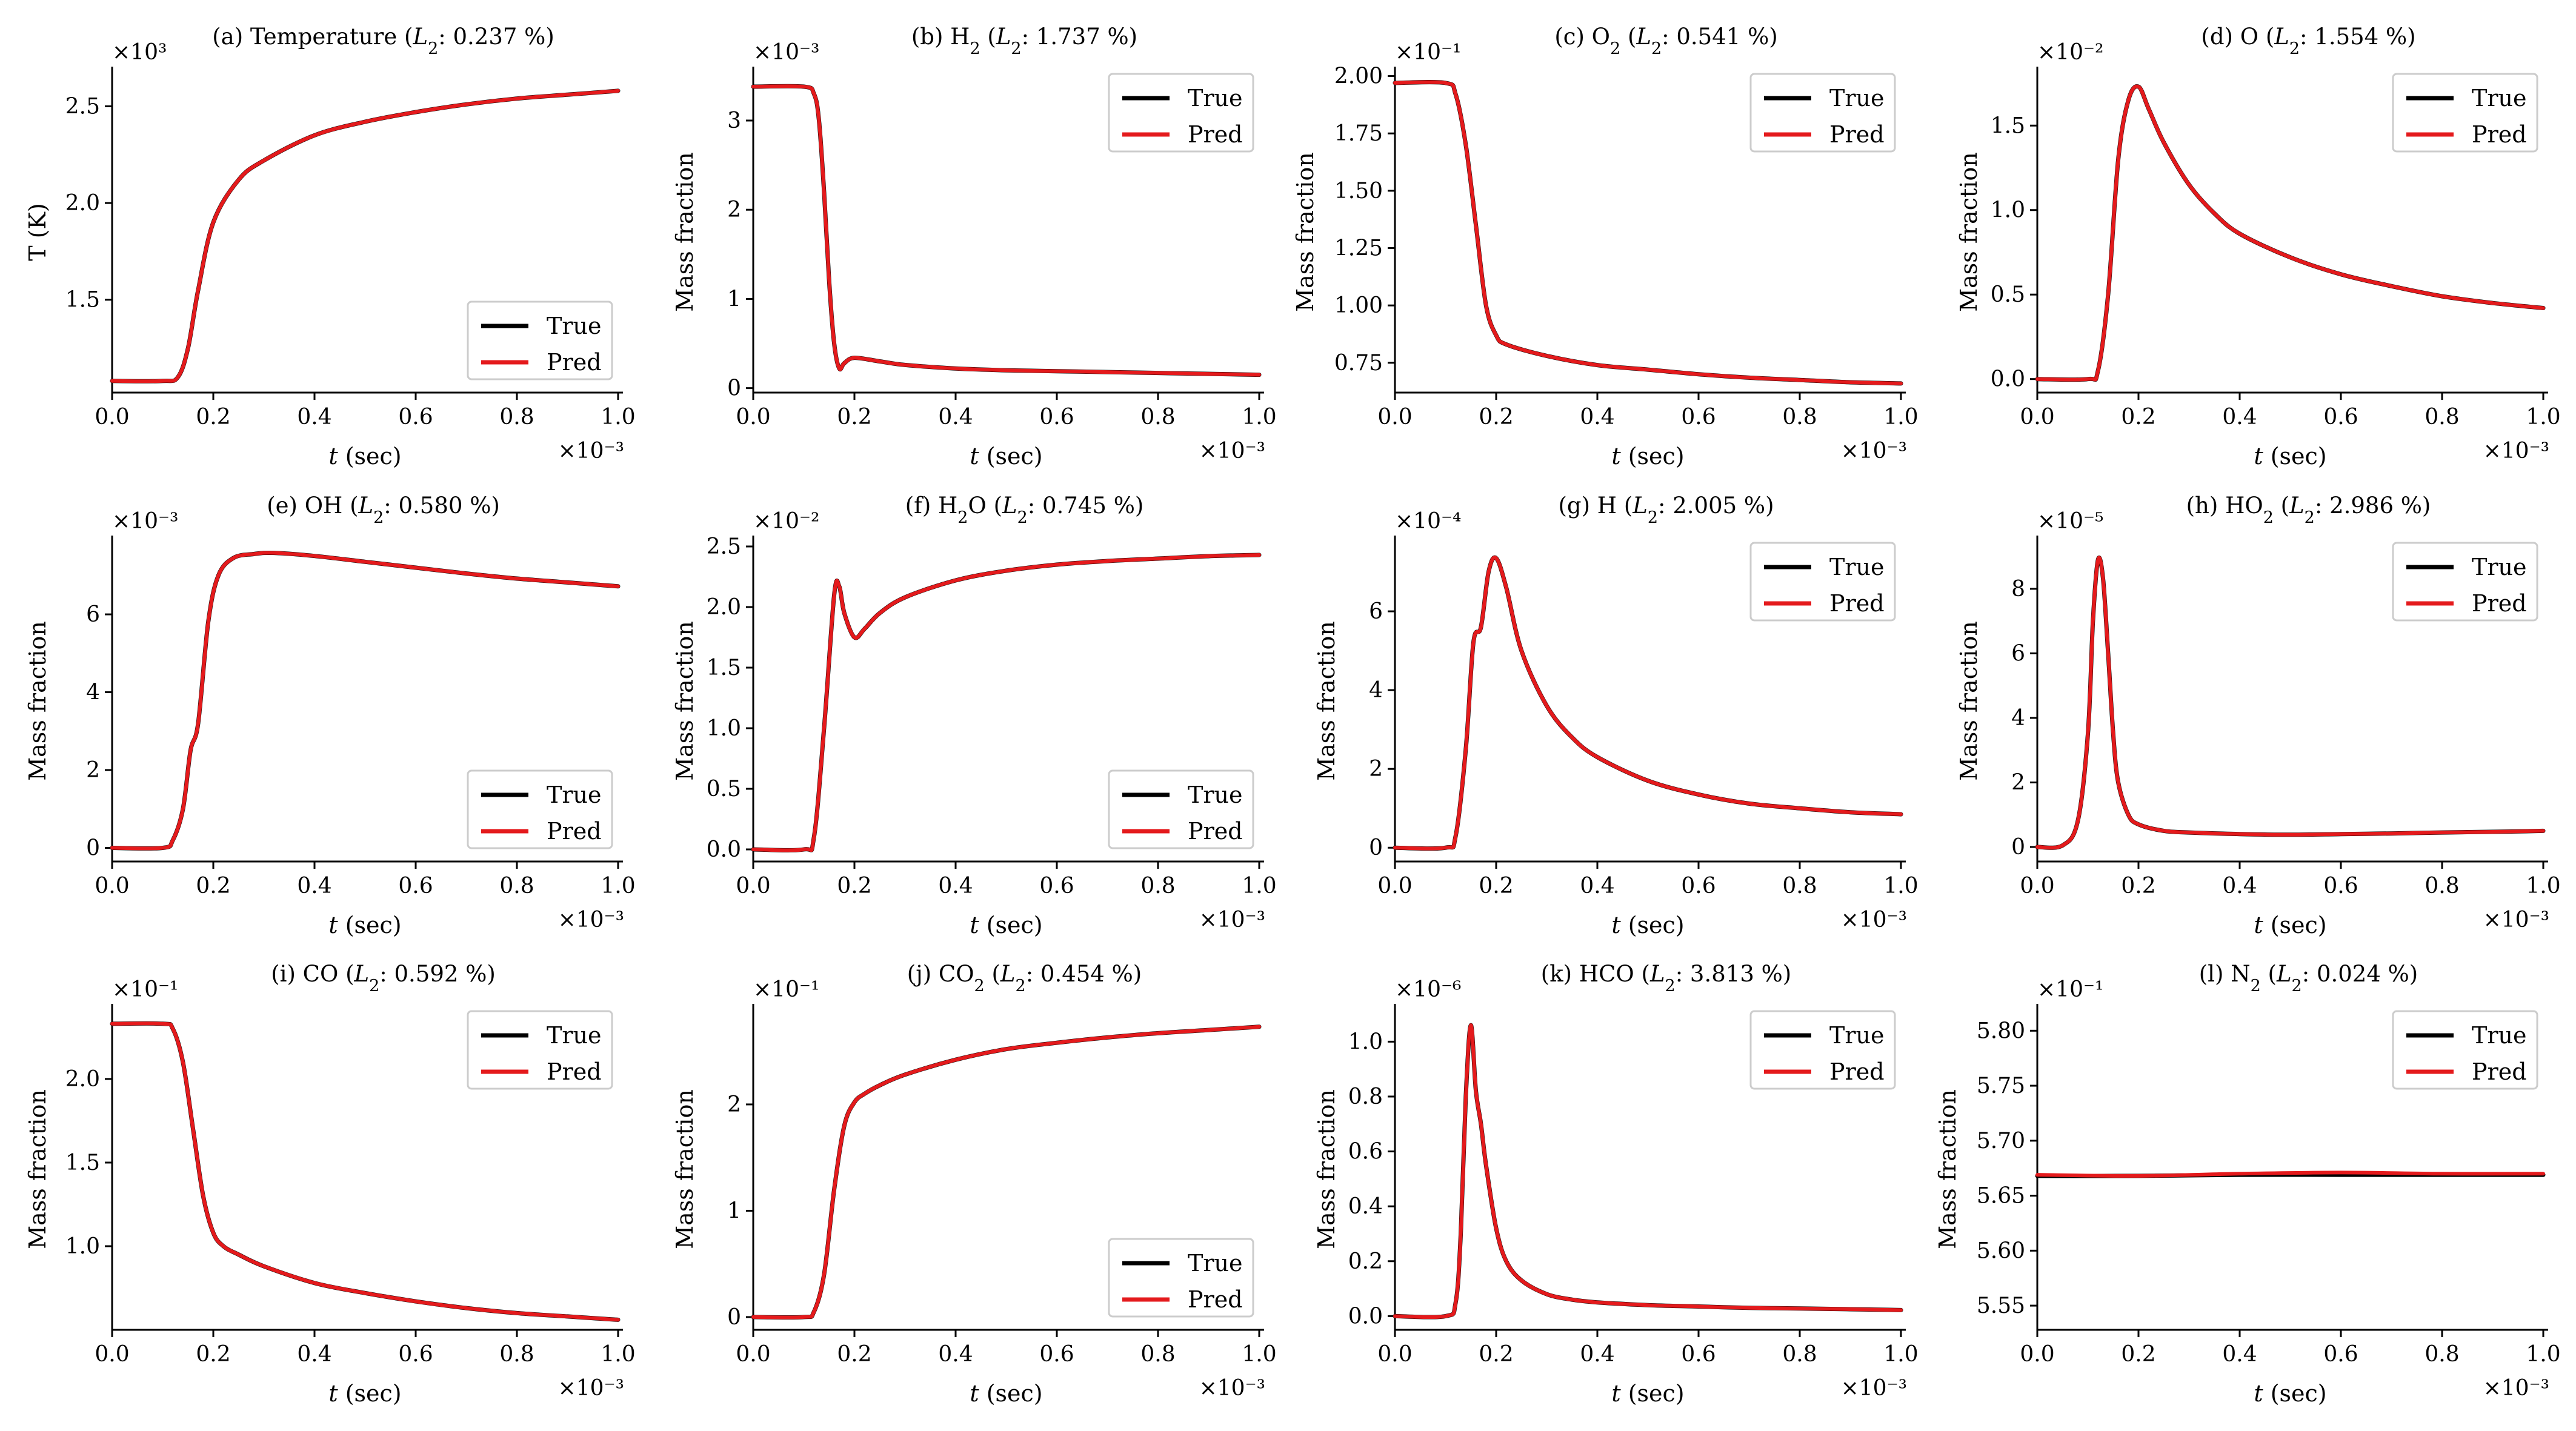 The image size is (2576, 1431). I want to click on y-tick-label: 2, so click(734, 1104).